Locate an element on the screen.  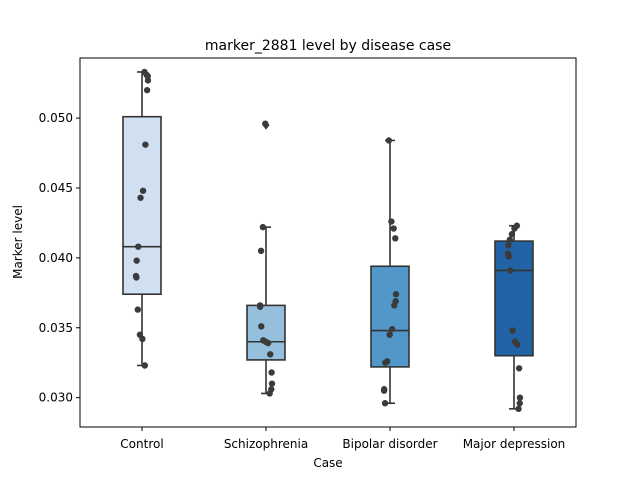
box-group-control is located at coordinates (142, 218).